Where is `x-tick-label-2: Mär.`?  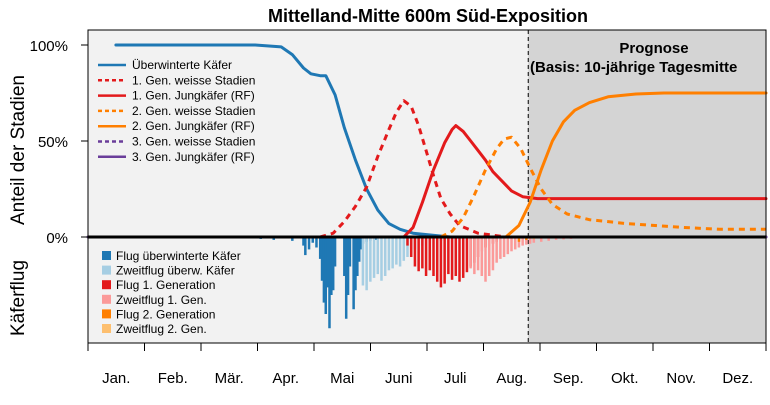 x-tick-label-2: Mär. is located at coordinates (229, 378).